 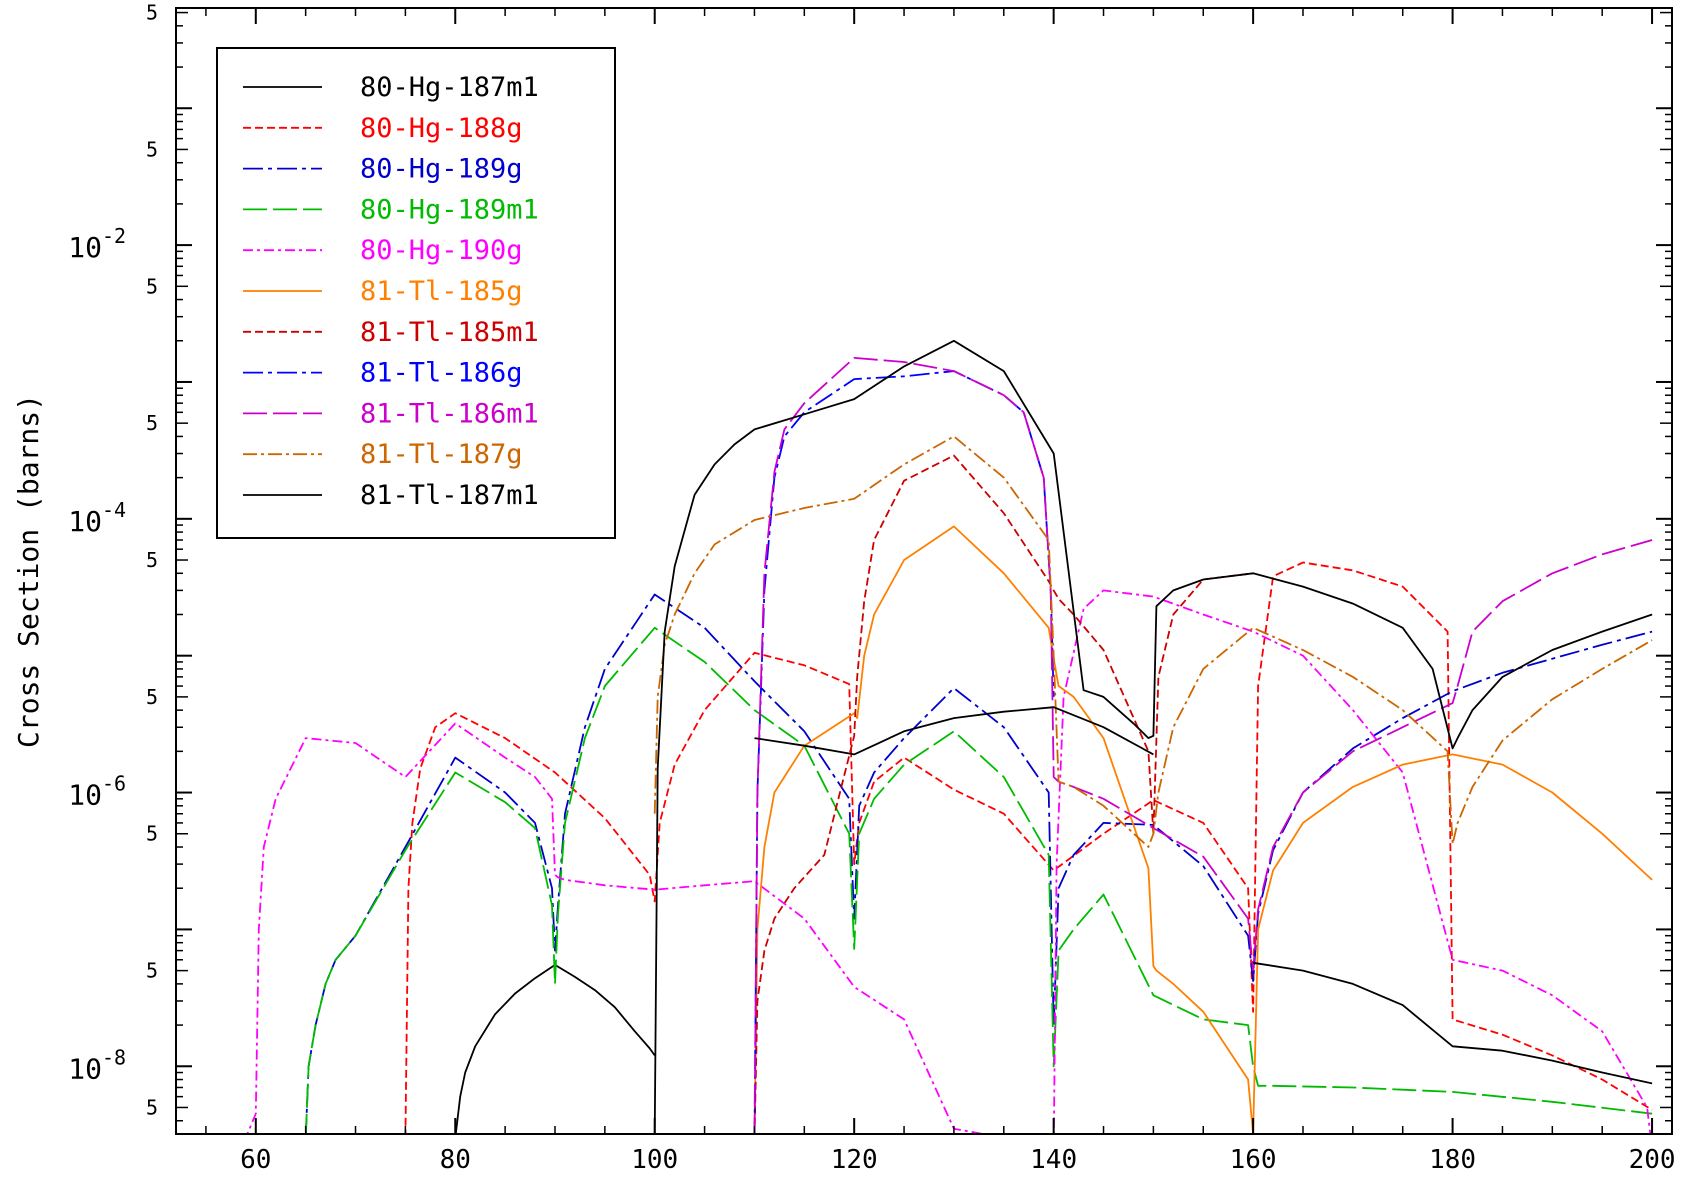 I want to click on legend-box, so click(x=416, y=293).